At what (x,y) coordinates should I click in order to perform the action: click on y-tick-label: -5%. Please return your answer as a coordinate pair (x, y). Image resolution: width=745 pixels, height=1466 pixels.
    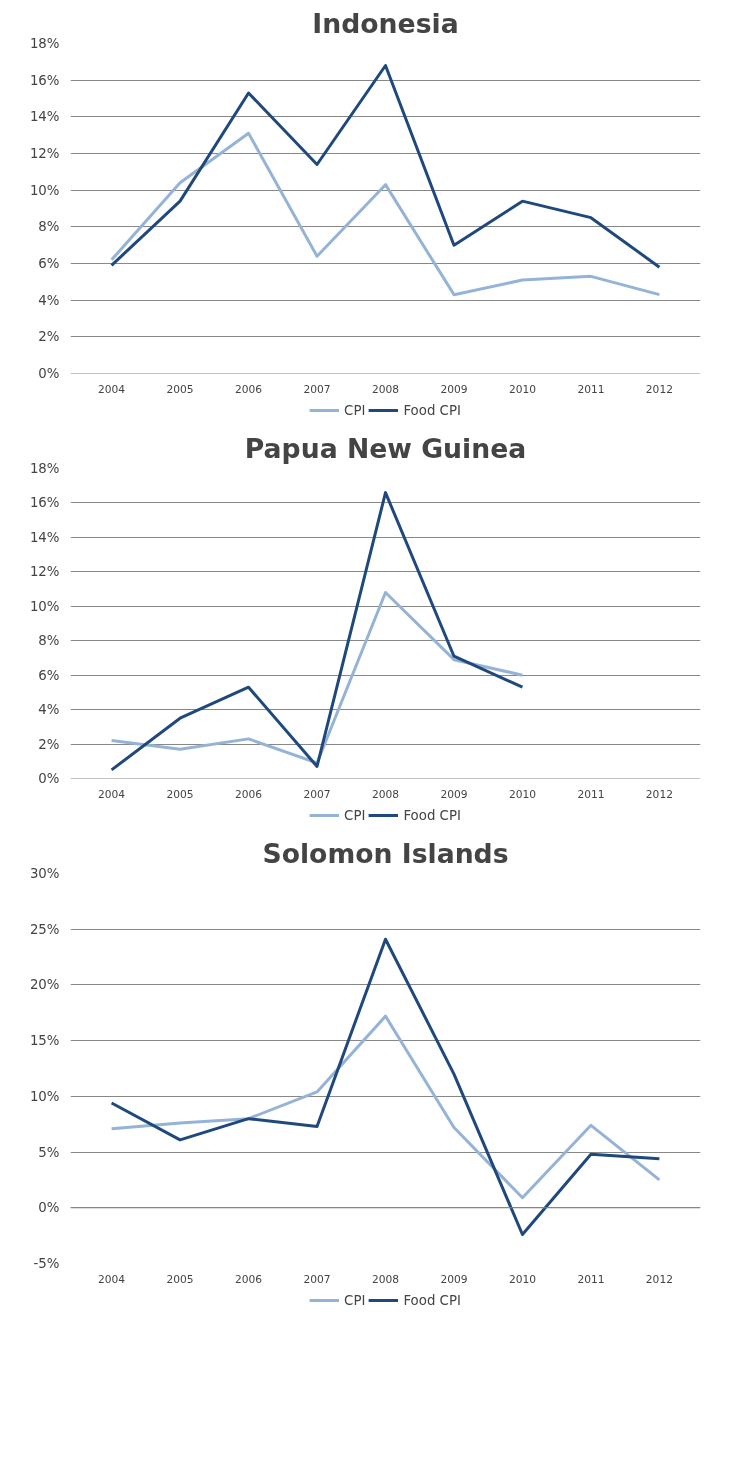
    Looking at the image, I should click on (46, 1263).